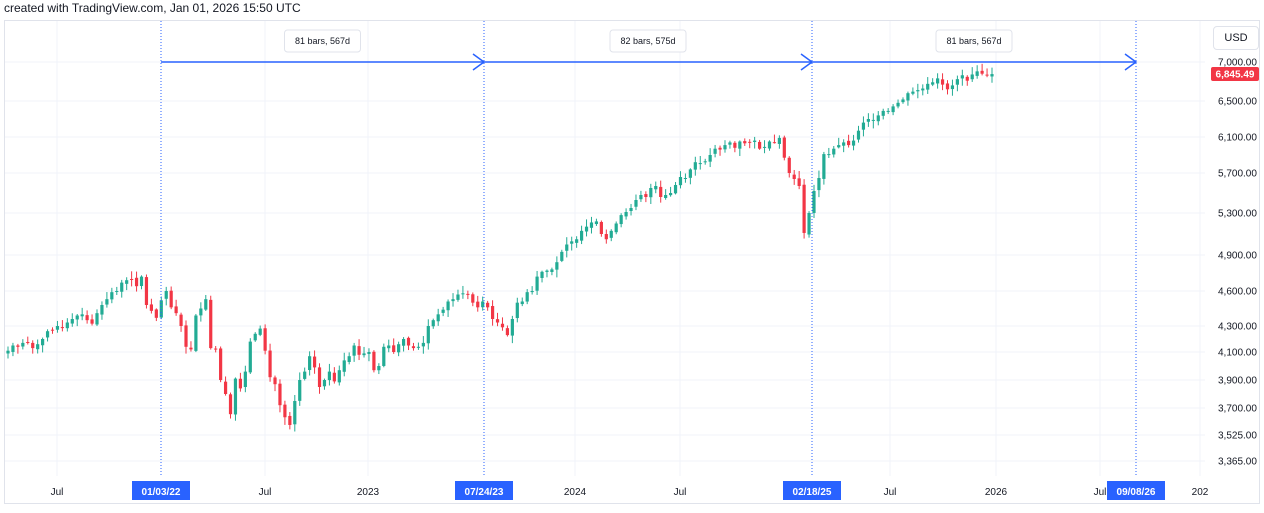  I want to click on time-tick-label: Jul, so click(57, 492).